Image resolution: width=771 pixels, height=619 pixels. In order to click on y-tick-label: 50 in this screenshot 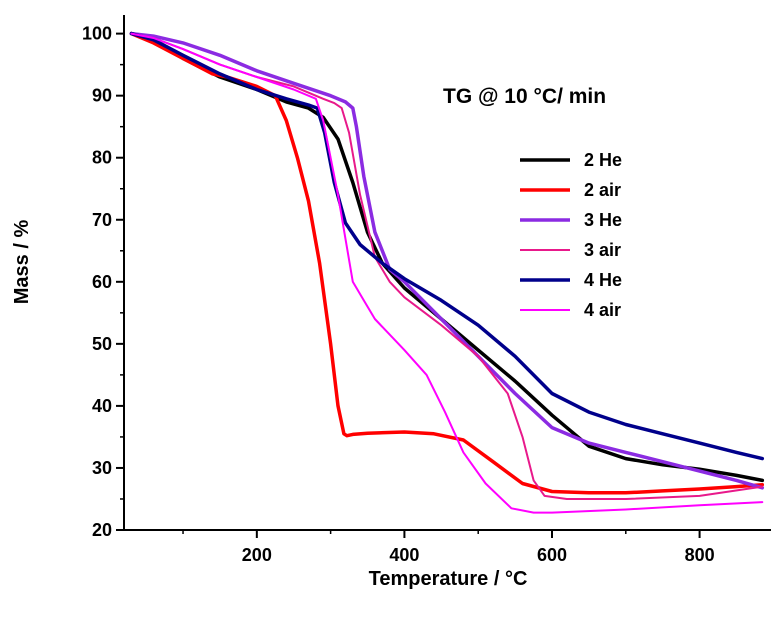, I will do `click(102, 344)`.